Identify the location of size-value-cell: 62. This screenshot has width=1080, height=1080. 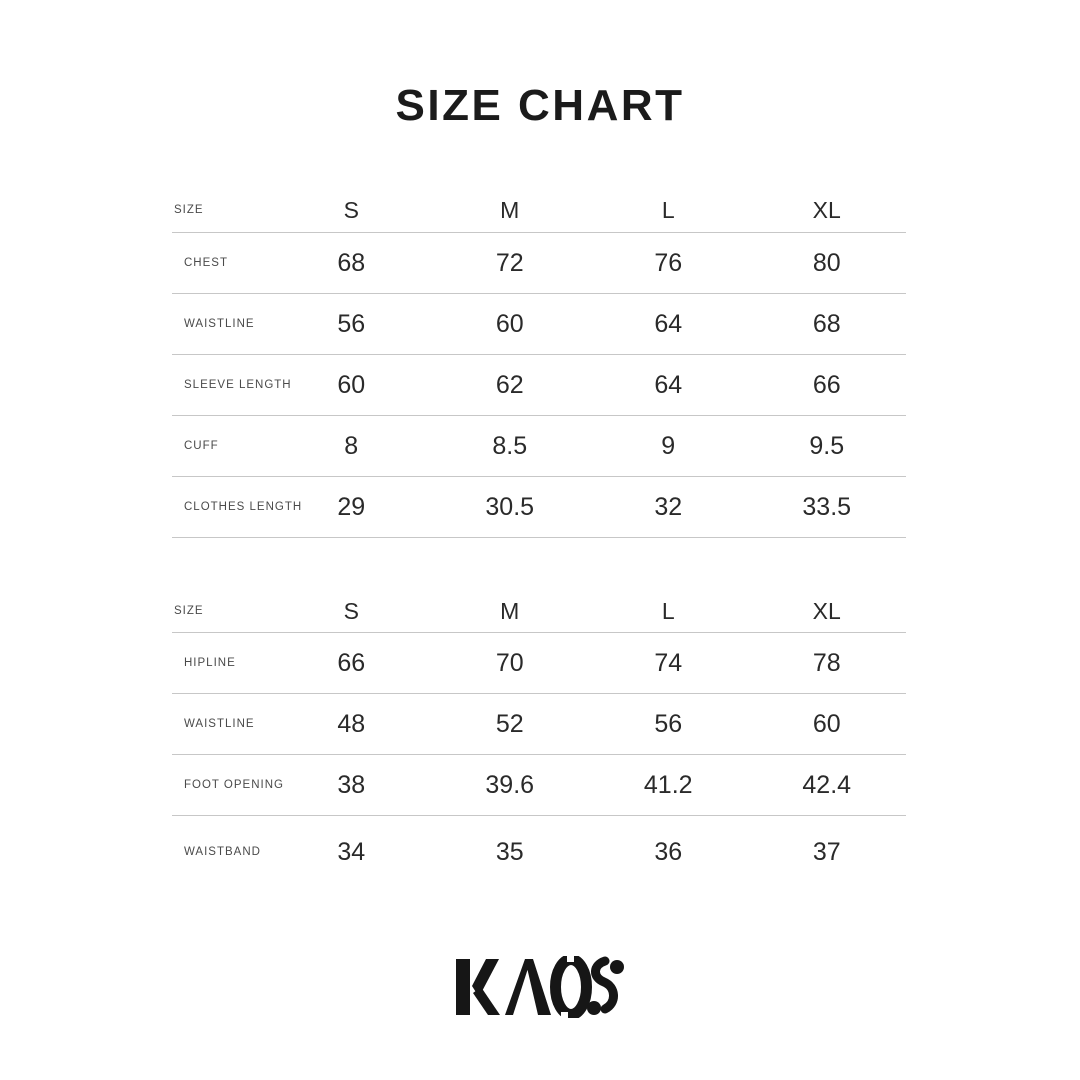
(509, 384).